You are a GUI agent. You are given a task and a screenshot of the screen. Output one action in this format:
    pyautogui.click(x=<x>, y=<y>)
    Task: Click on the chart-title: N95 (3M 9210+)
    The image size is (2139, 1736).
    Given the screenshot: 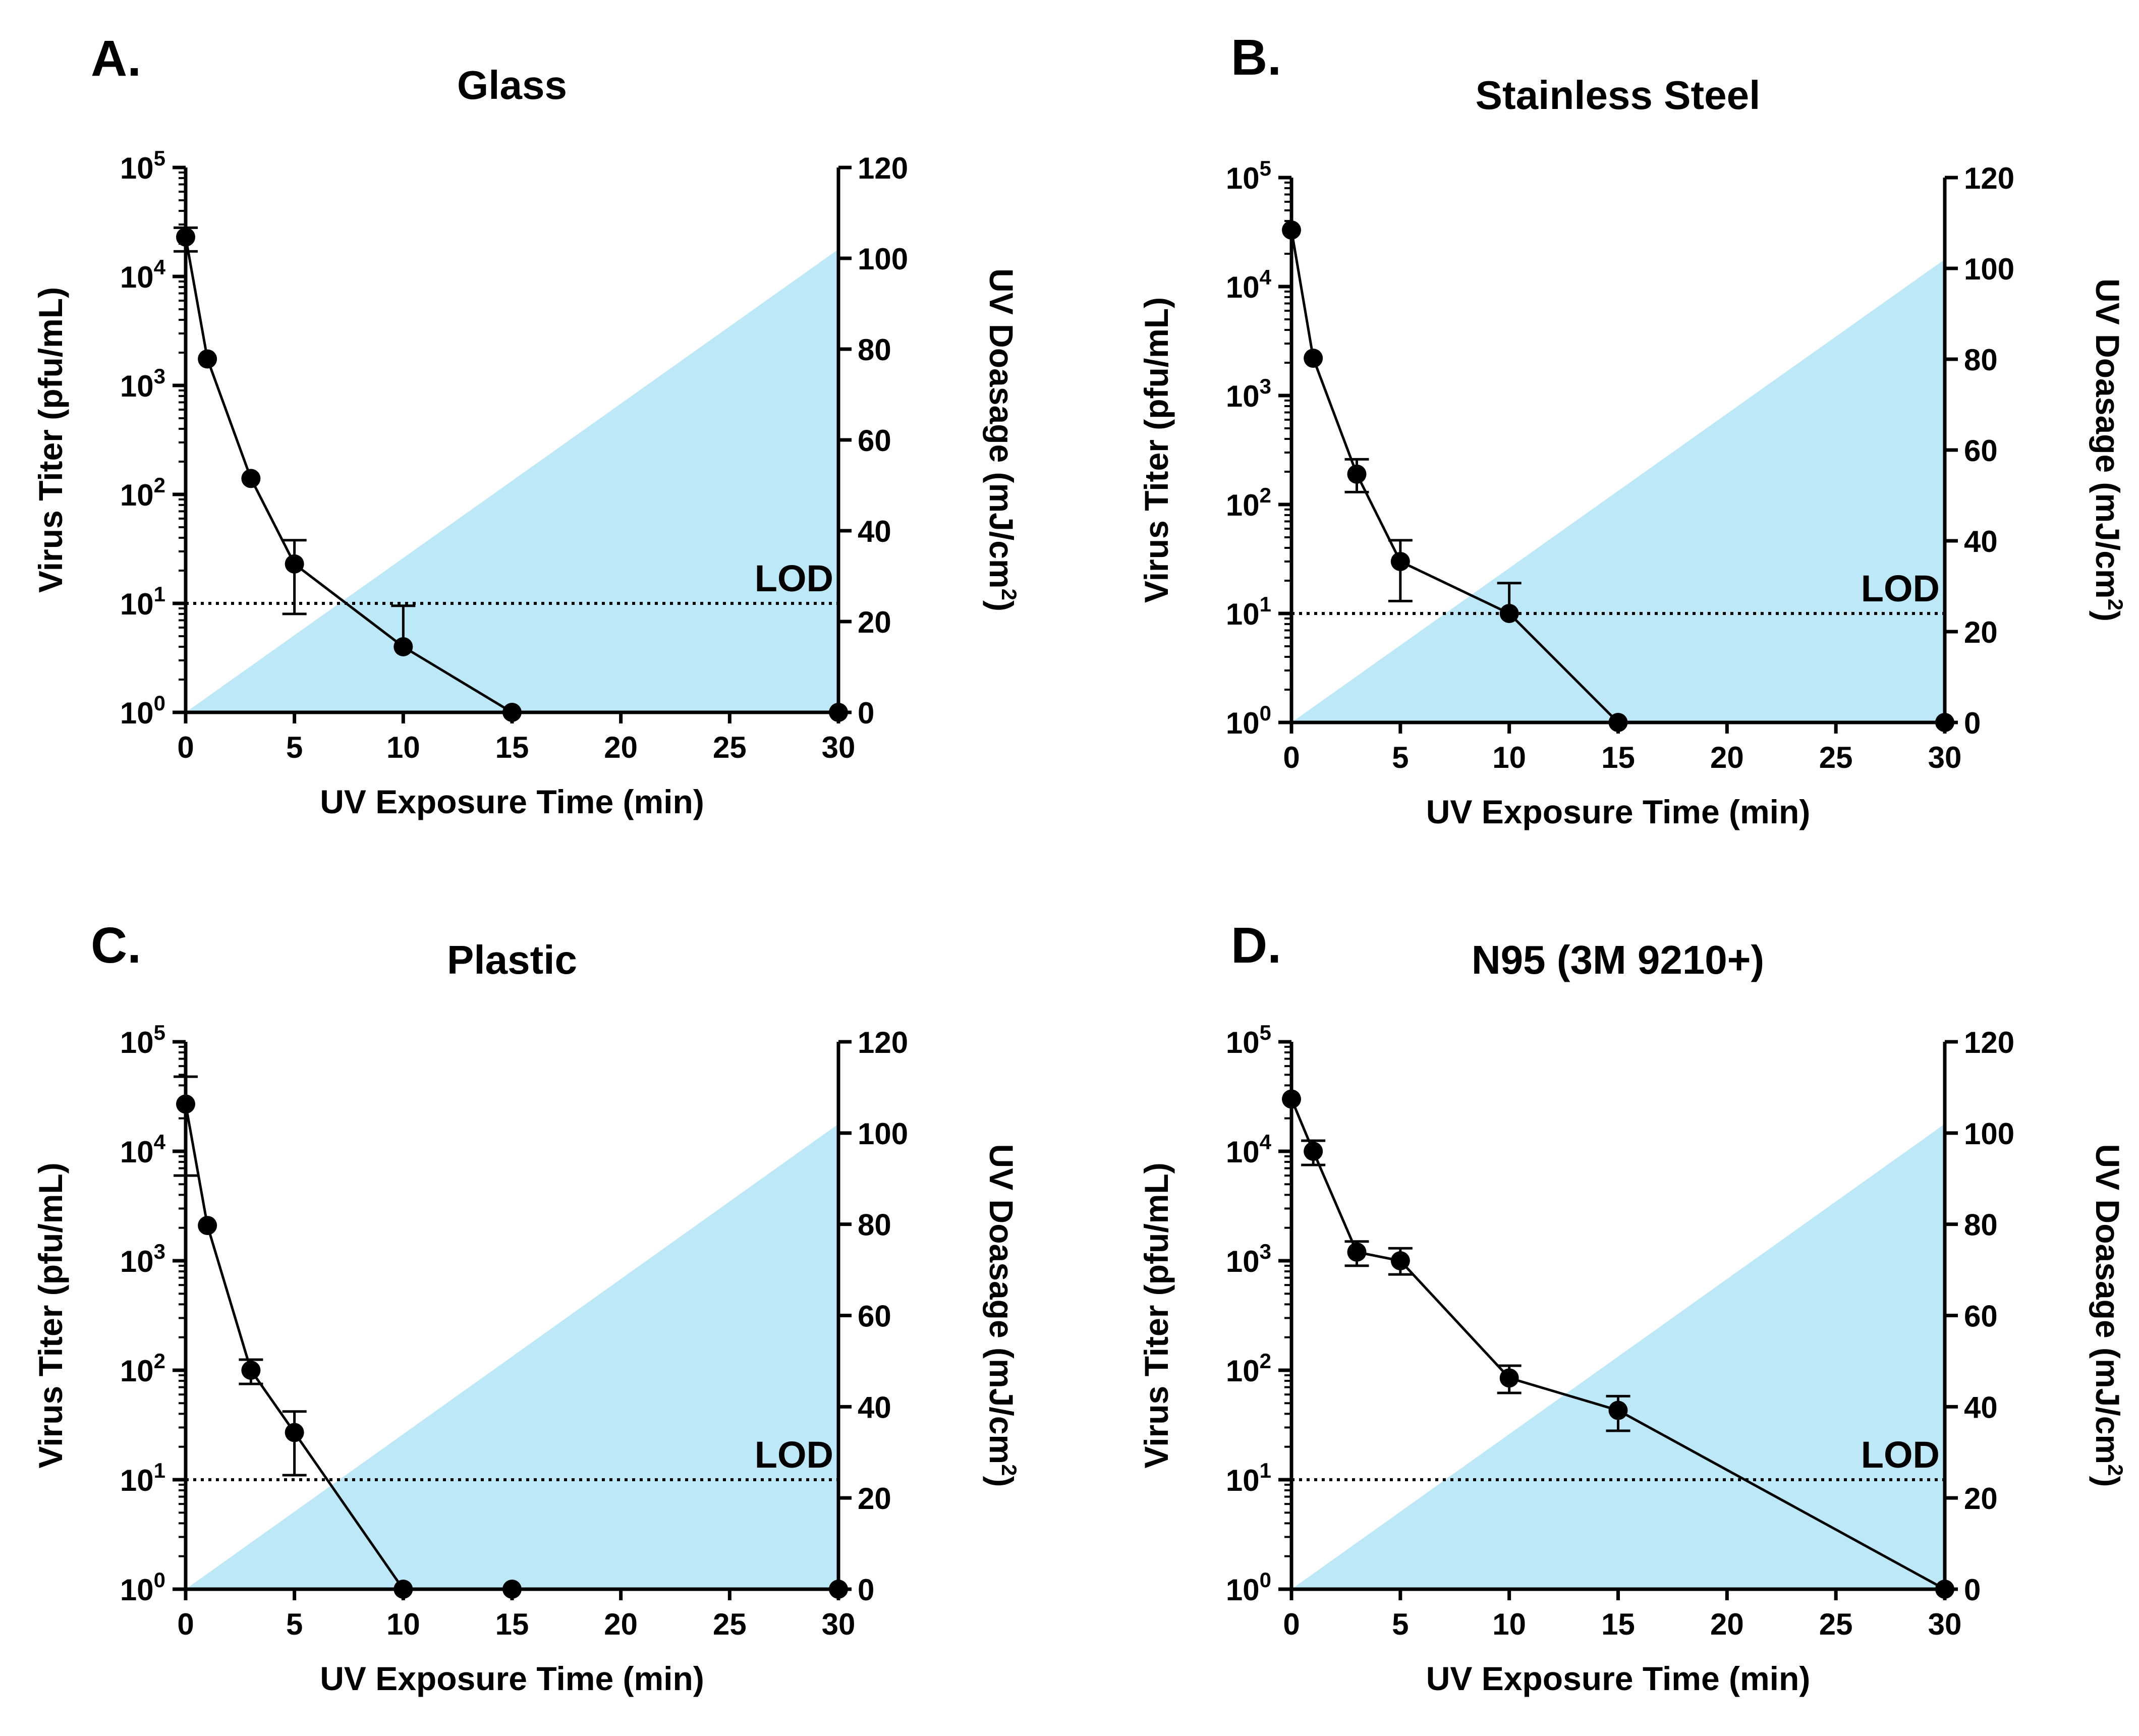 What is the action you would take?
    pyautogui.click(x=1618, y=959)
    